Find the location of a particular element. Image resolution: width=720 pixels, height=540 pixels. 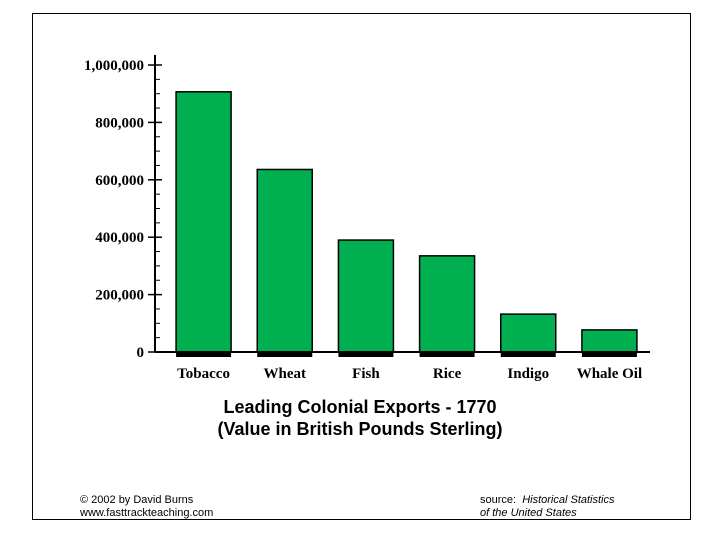

y-tick-label: 800,000 is located at coordinates (119, 123).